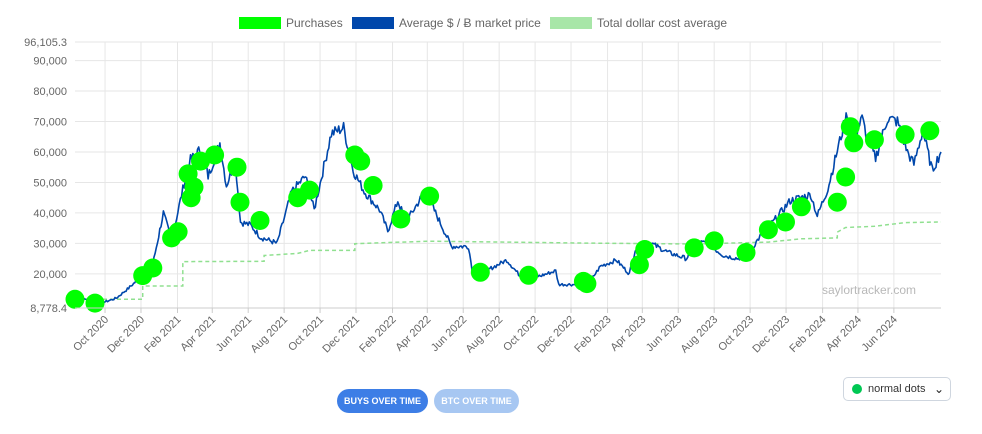 The image size is (982, 434). I want to click on legend-swatch-purchases, so click(260, 23).